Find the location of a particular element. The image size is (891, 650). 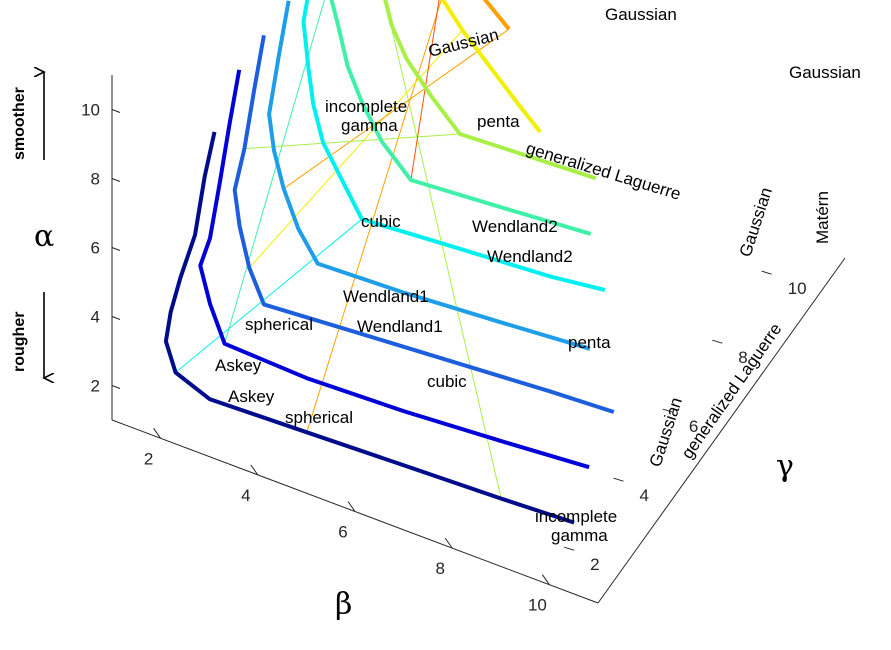

annotation-penta-bottom: penta is located at coordinates (589, 342).